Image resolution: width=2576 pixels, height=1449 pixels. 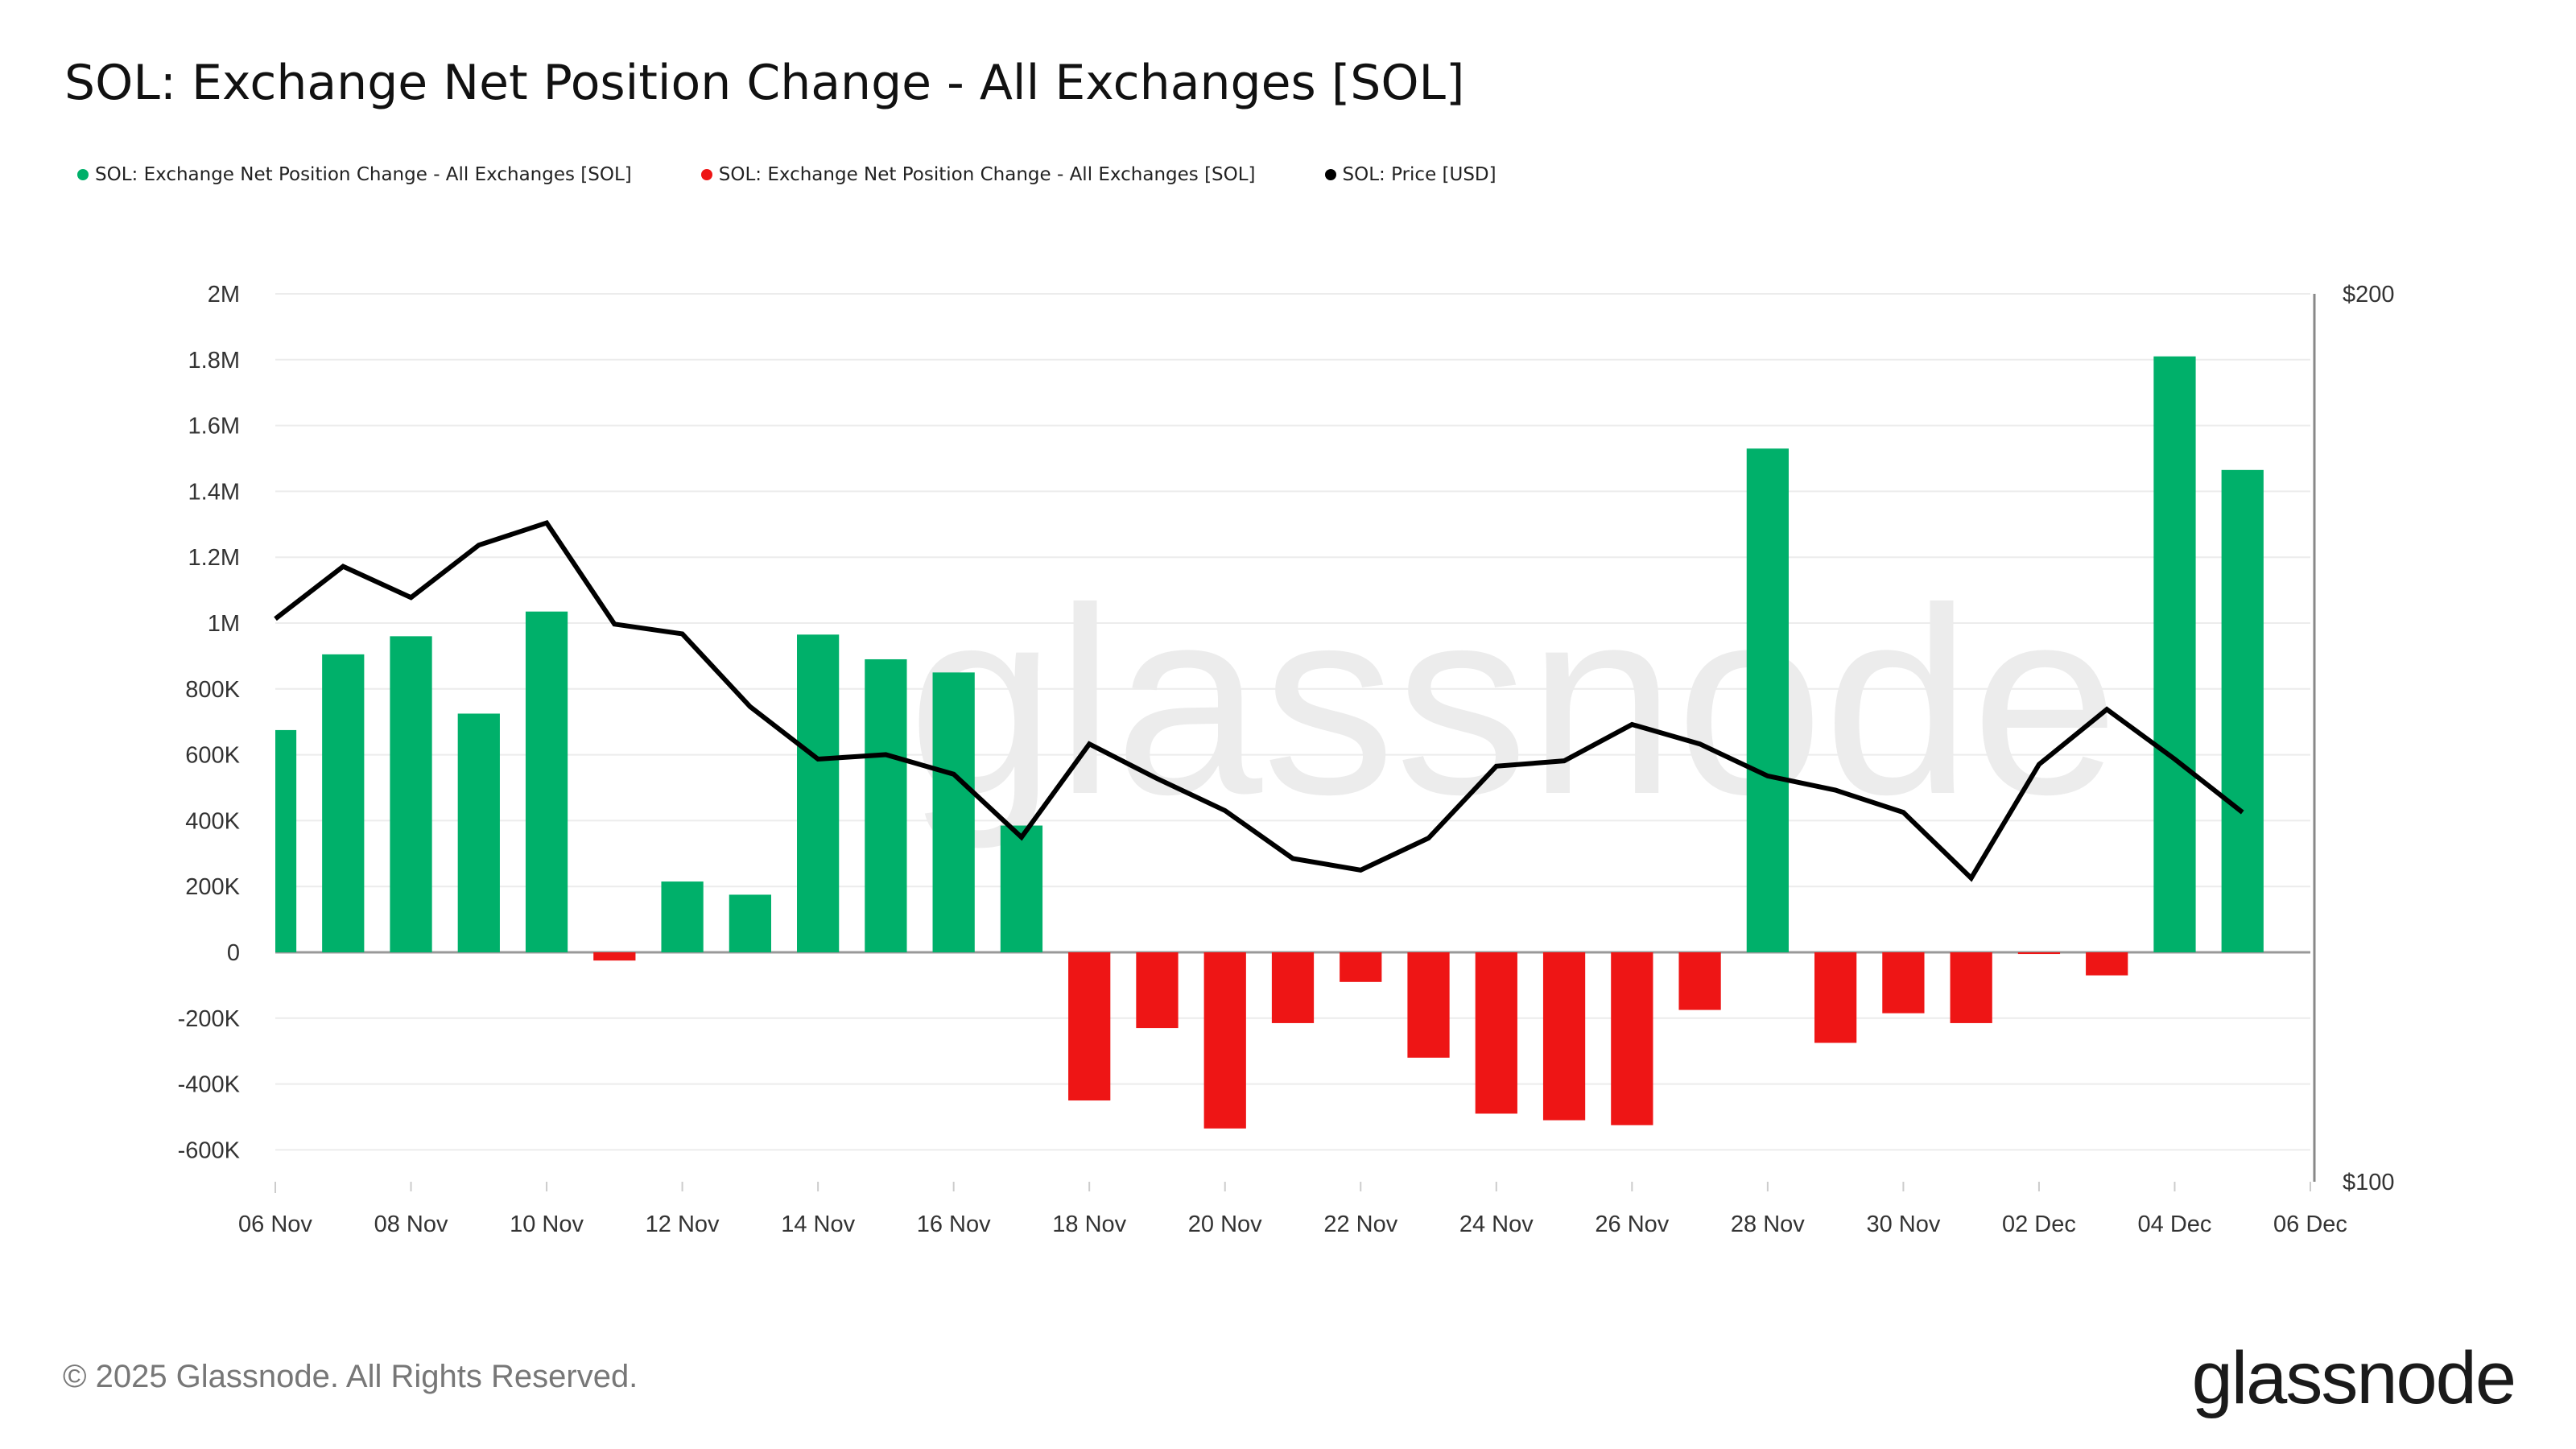 What do you see at coordinates (1632, 1224) in the screenshot?
I see `x-tick-label: 26 Nov` at bounding box center [1632, 1224].